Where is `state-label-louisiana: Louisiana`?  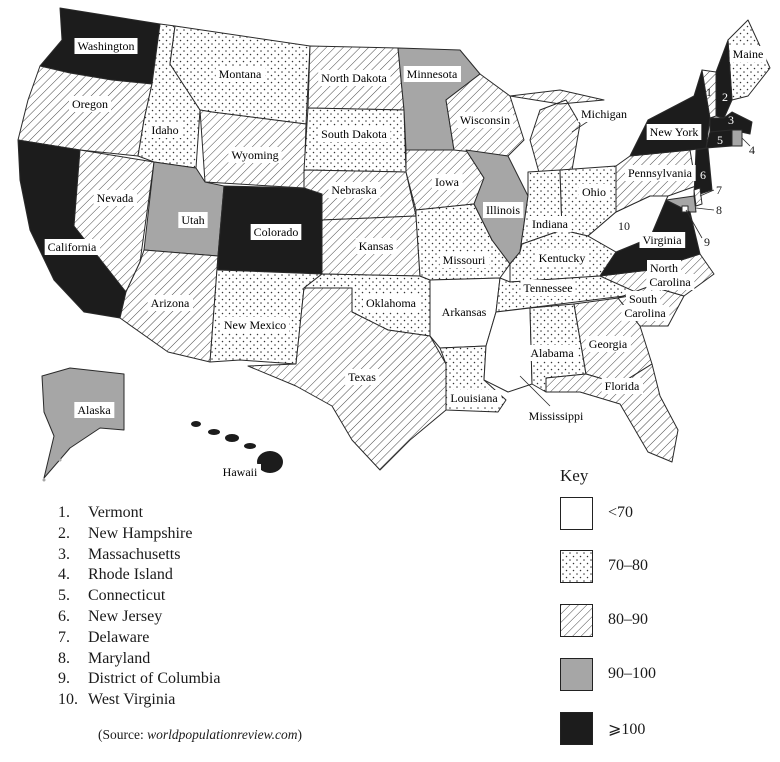 state-label-louisiana: Louisiana is located at coordinates (474, 398).